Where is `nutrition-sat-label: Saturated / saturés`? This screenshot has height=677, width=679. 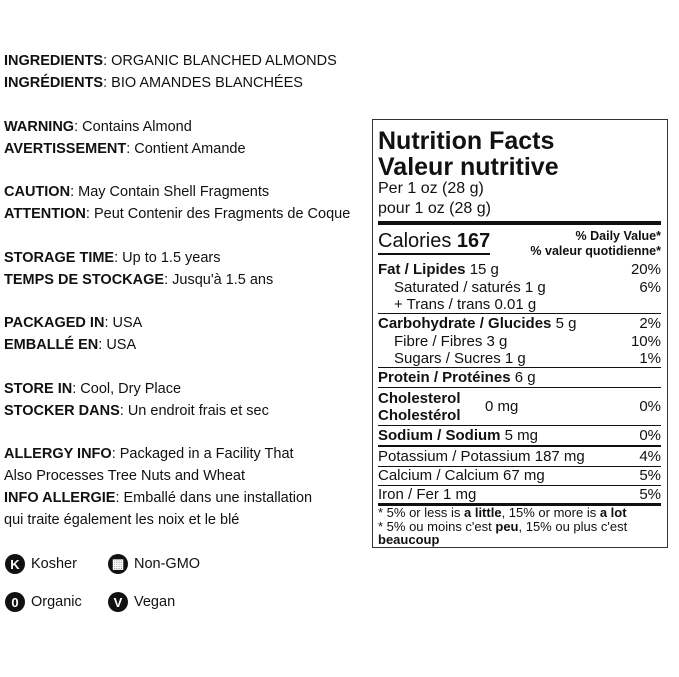 nutrition-sat-label: Saturated / saturés is located at coordinates (457, 287).